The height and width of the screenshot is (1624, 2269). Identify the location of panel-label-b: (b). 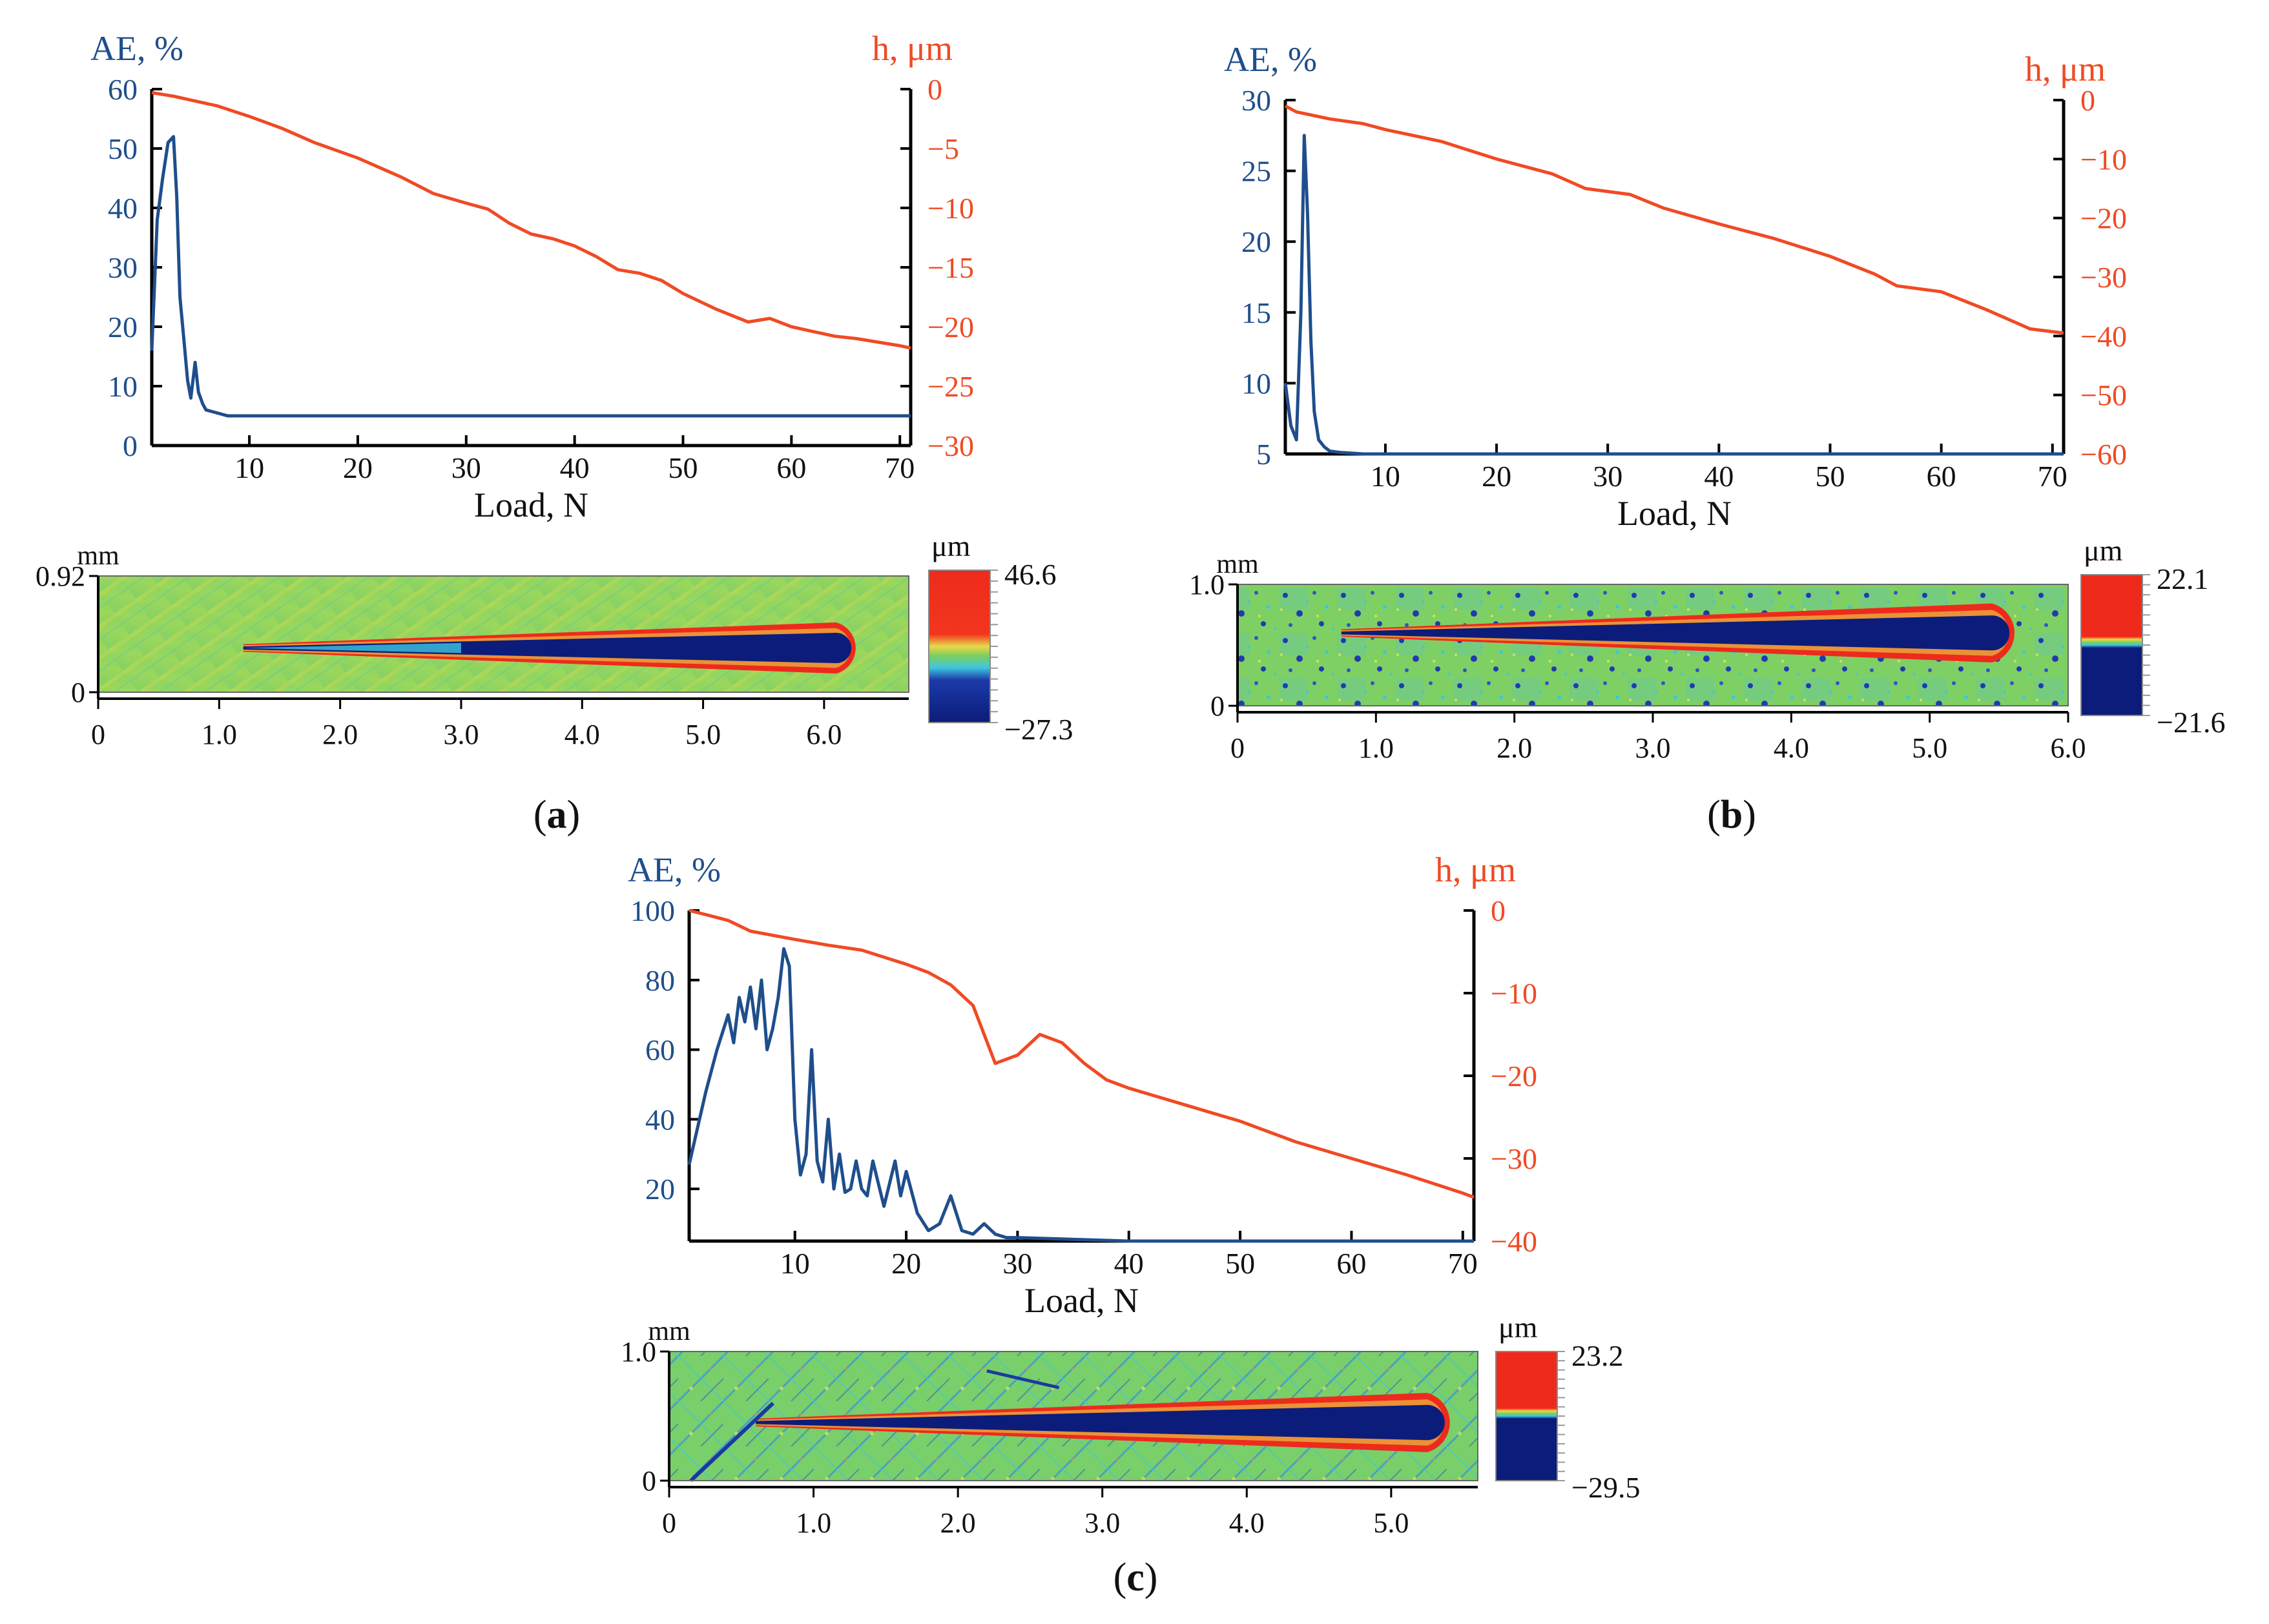
(1731, 815).